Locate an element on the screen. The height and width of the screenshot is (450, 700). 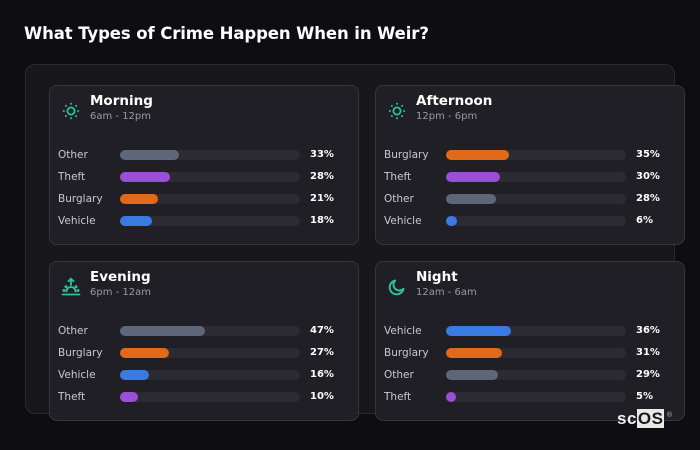
bar-value: 16% is located at coordinates (322, 374).